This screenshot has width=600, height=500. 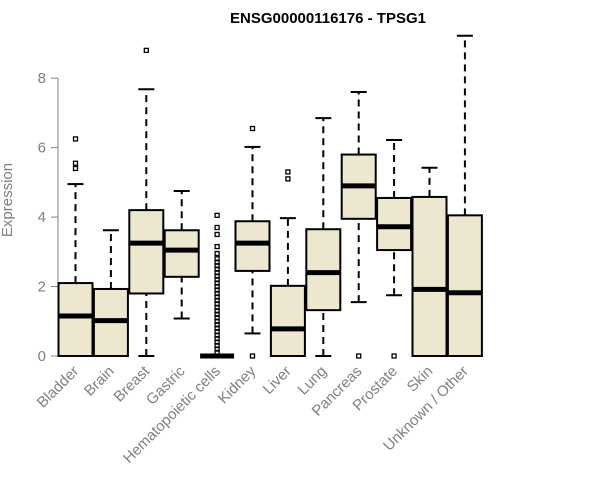 What do you see at coordinates (146, 202) in the screenshot?
I see `box-breast` at bounding box center [146, 202].